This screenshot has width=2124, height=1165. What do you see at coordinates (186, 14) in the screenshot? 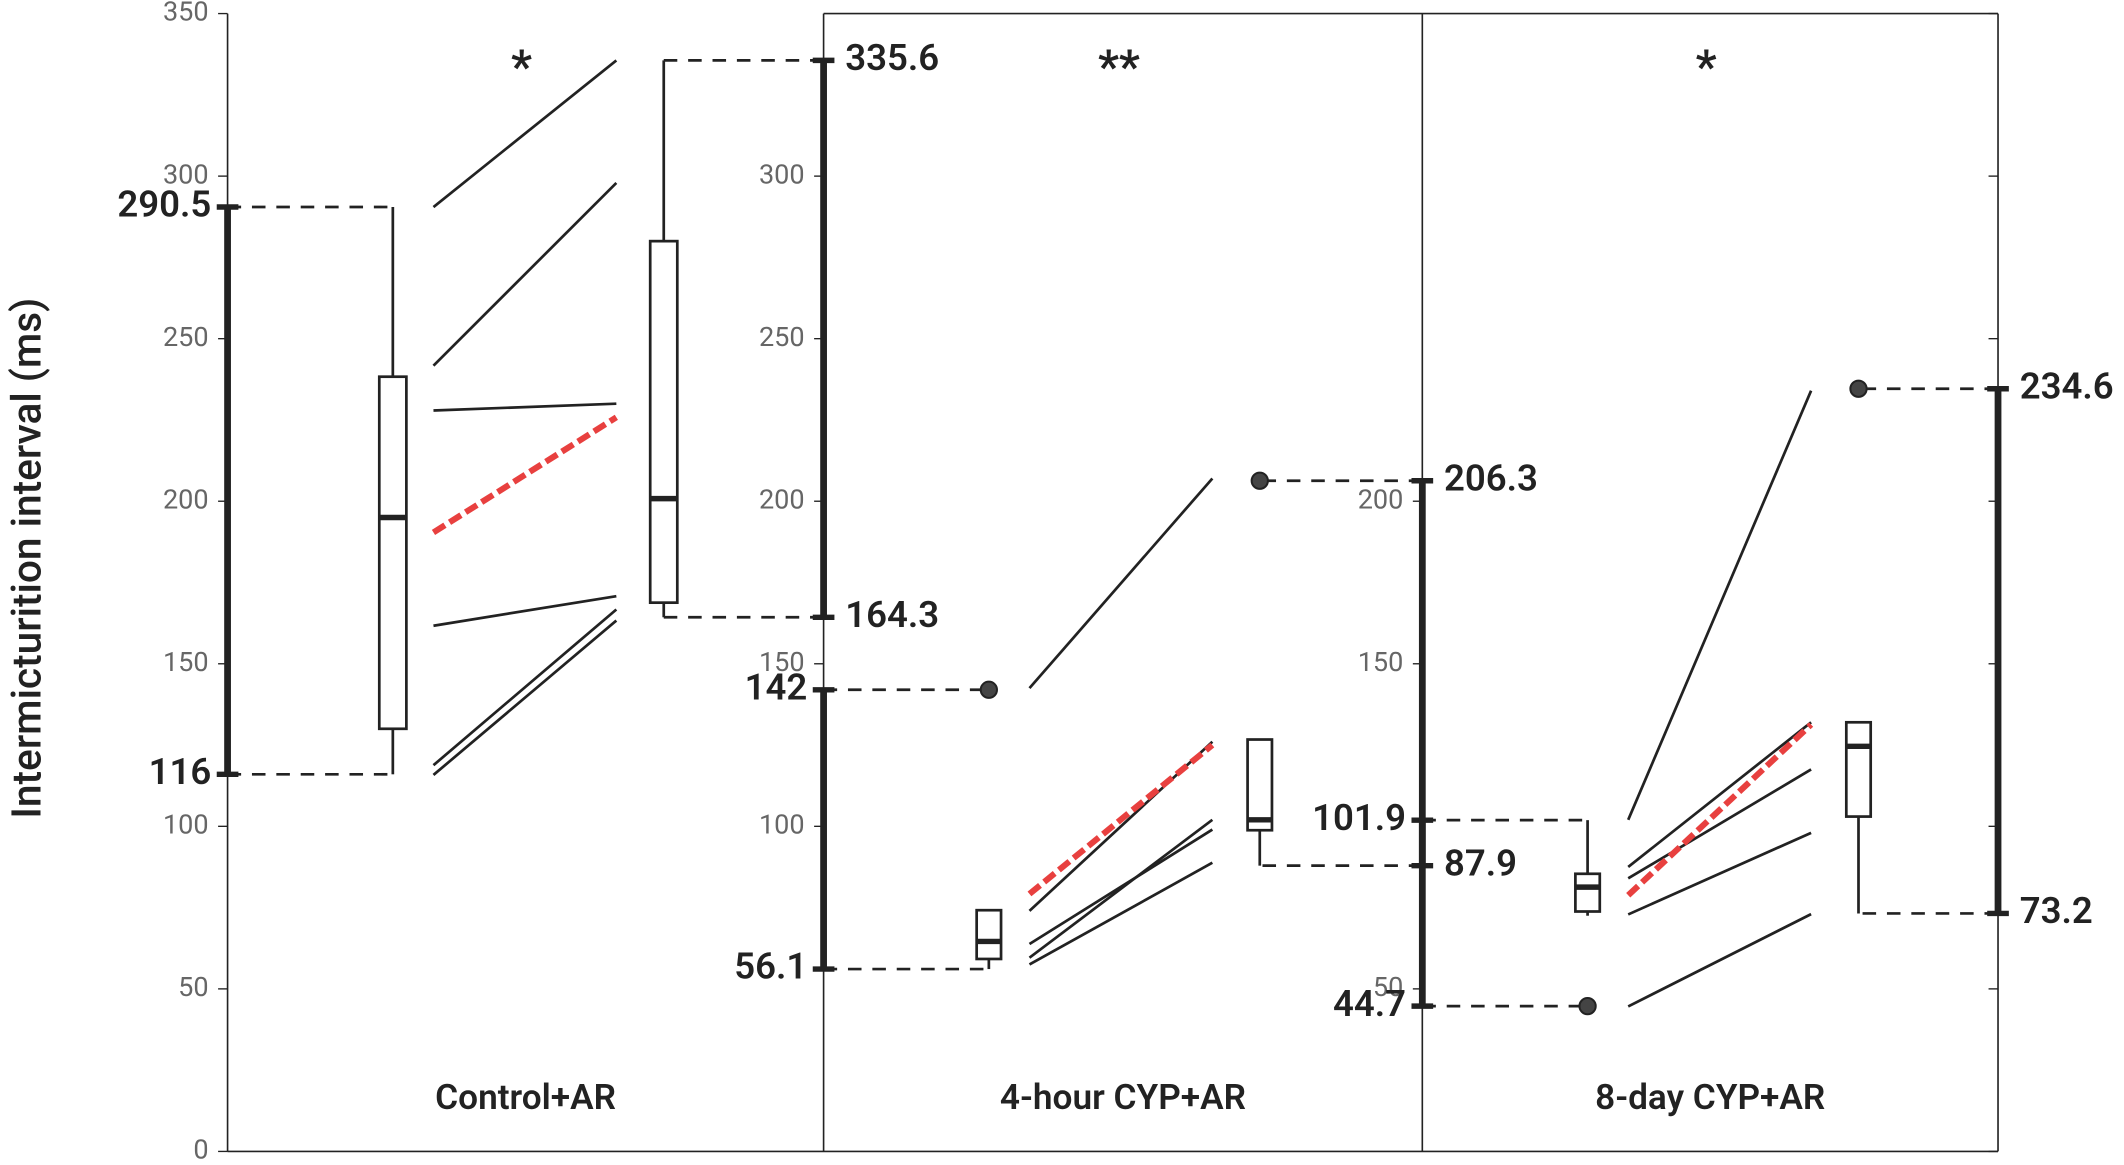
I see `y-tick-label: 350` at bounding box center [186, 14].